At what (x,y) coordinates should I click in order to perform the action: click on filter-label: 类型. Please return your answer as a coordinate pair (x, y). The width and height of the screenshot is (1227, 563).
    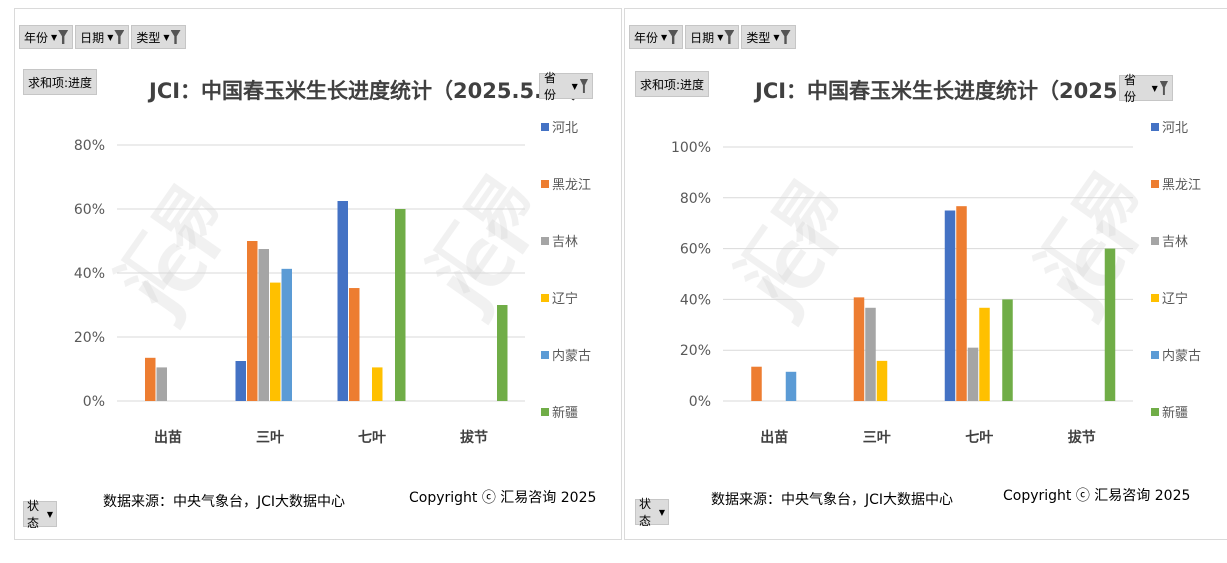
    Looking at the image, I should click on (148, 37).